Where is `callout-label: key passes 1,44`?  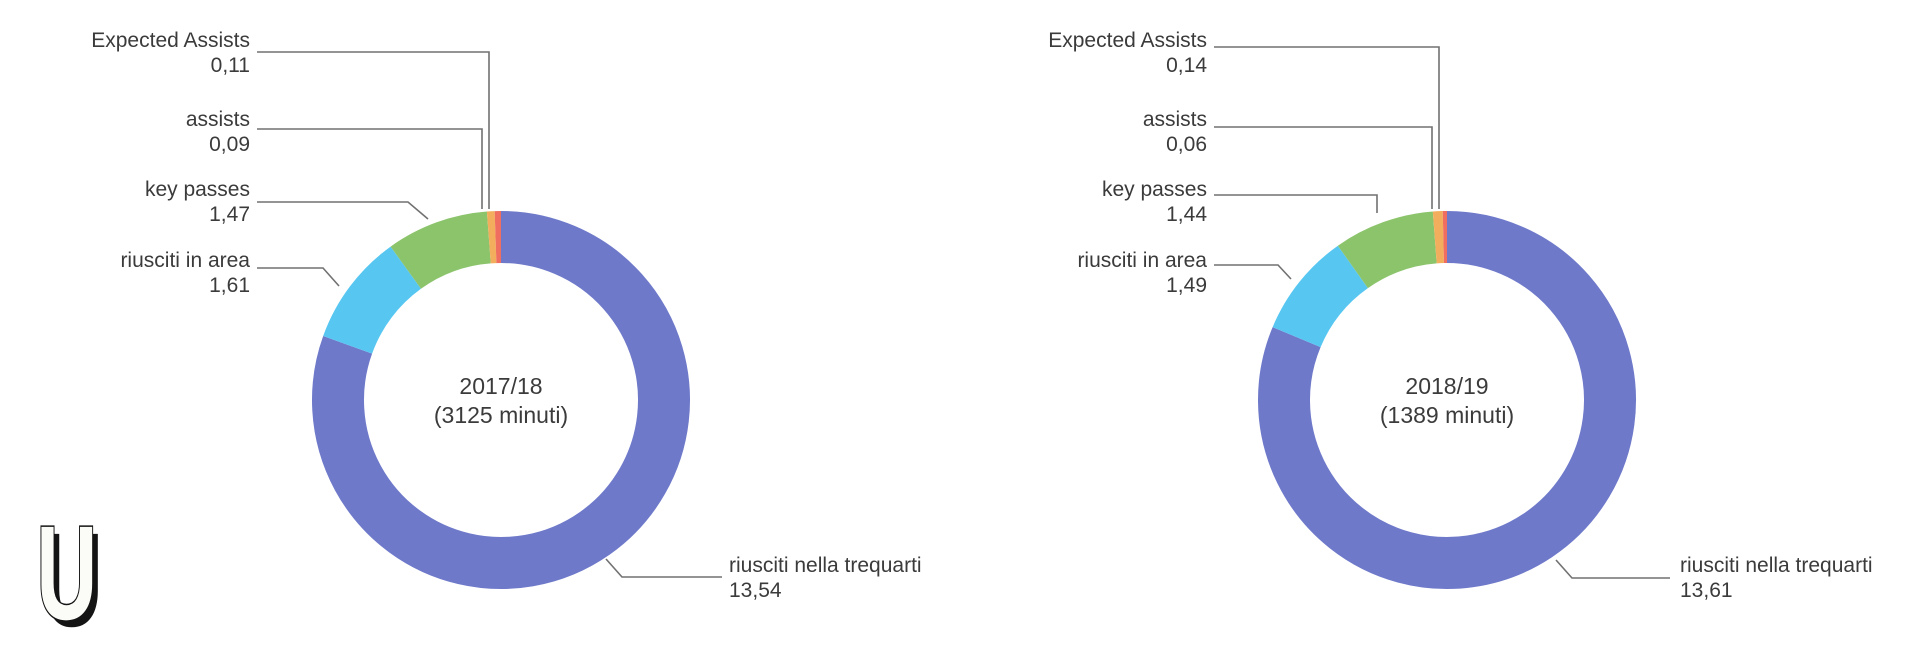
callout-label: key passes 1,44 is located at coordinates (1092, 202).